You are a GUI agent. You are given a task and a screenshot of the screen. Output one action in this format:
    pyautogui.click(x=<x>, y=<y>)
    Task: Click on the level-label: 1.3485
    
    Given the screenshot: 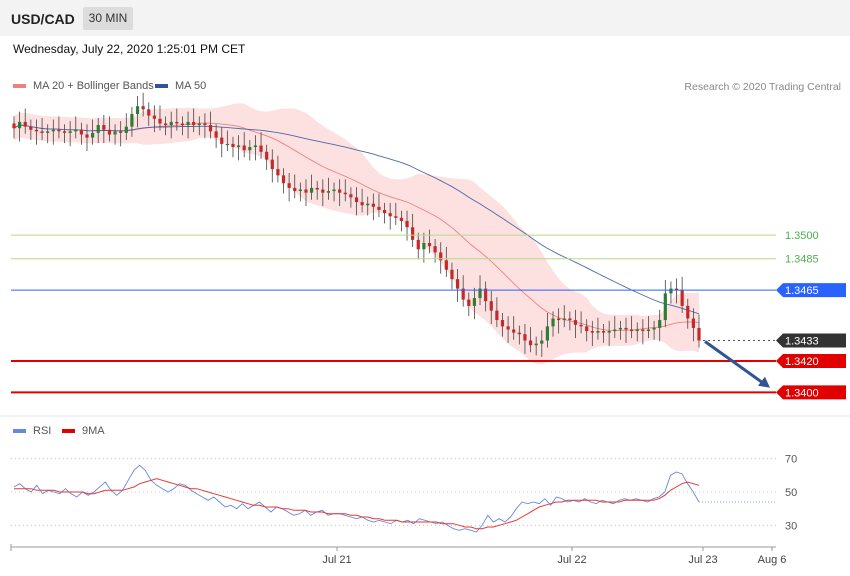 What is the action you would take?
    pyautogui.click(x=802, y=260)
    